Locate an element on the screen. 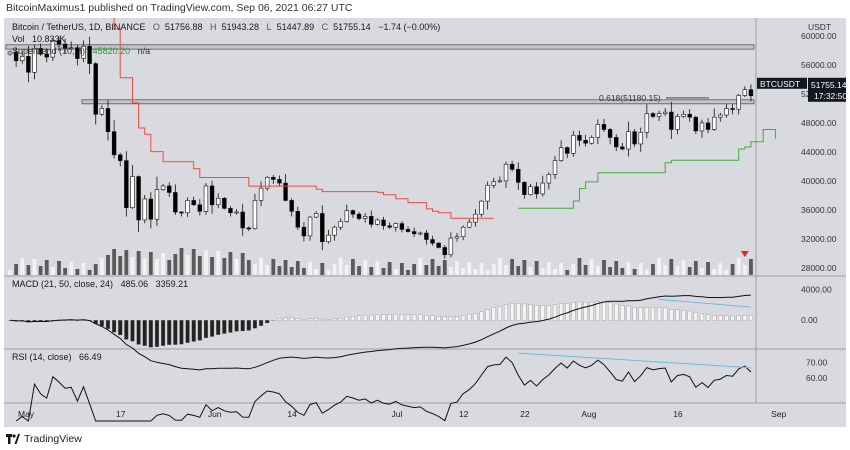 The image size is (850, 450). price-axis-tick: 44000.00 is located at coordinates (819, 152).